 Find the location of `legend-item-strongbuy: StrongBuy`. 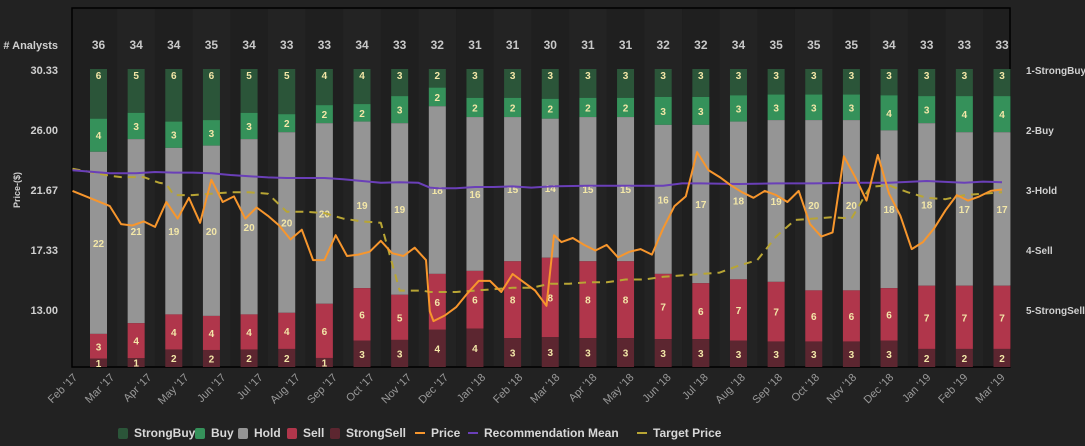

legend-item-strongbuy: StrongBuy is located at coordinates (156, 433).